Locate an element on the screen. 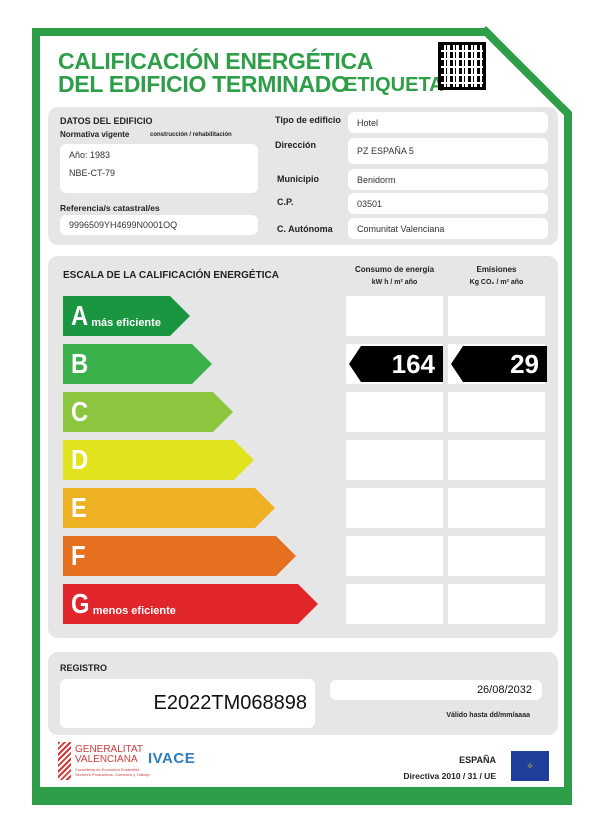 This screenshot has width=605, height=820. class-arrow-b: B is located at coordinates (137, 364).